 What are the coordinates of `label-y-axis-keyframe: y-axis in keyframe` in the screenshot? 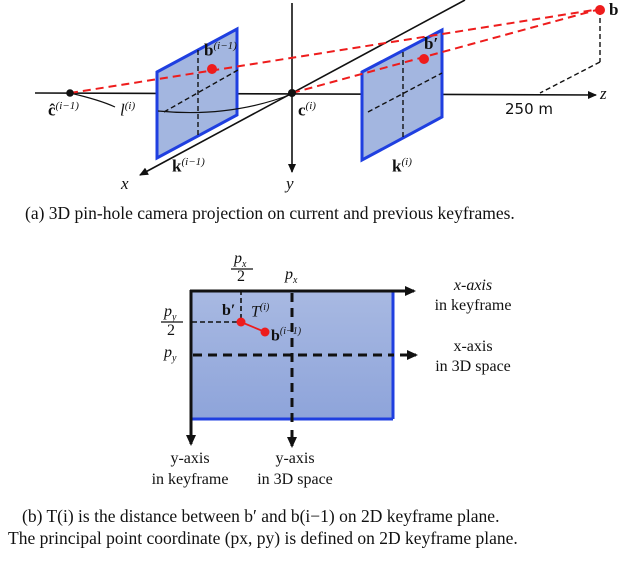 It's located at (190, 469).